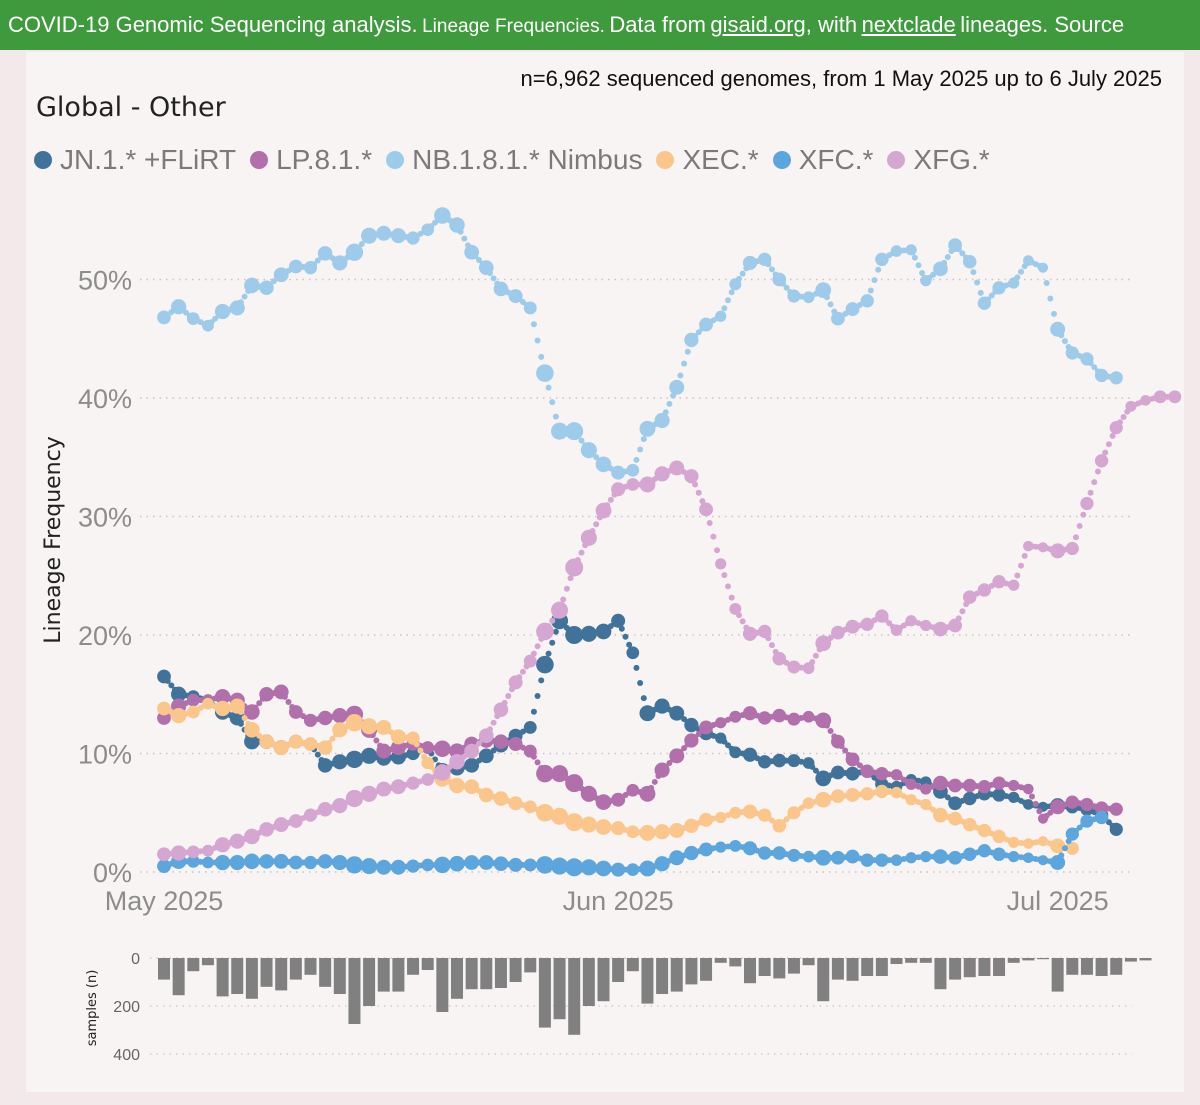 The width and height of the screenshot is (1200, 1105). Describe the element at coordinates (311, 160) in the screenshot. I see `legend-item-lp-8-1: LP.8.1.*` at that location.